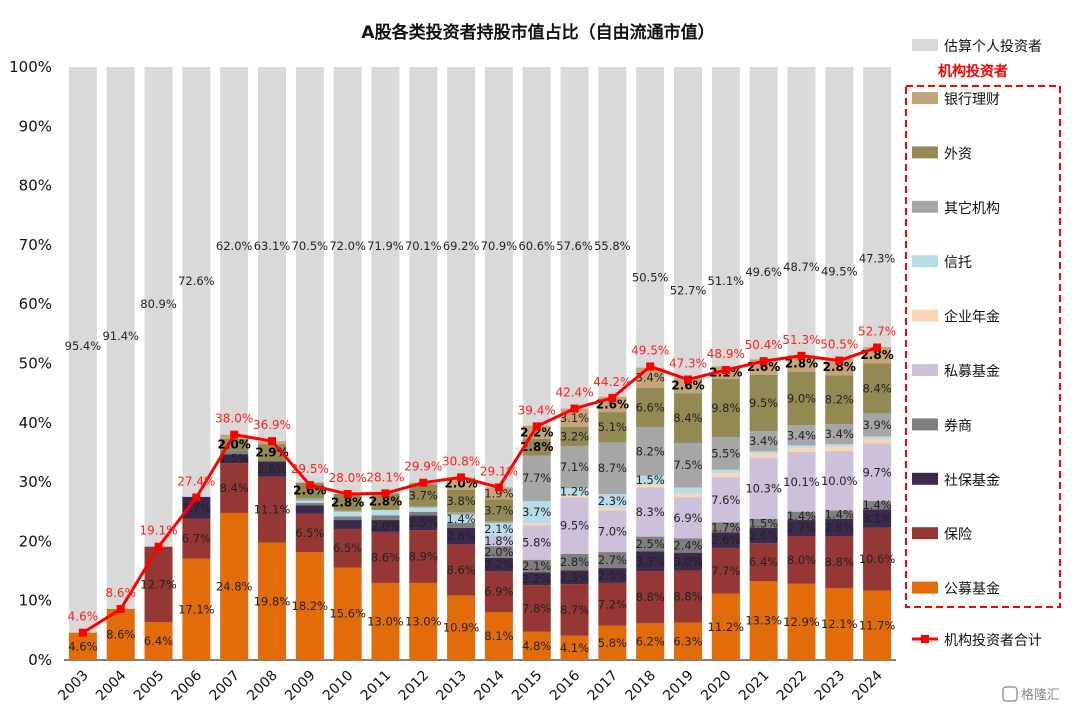 The height and width of the screenshot is (715, 1080). I want to click on total-label: 36.9%, so click(272, 425).